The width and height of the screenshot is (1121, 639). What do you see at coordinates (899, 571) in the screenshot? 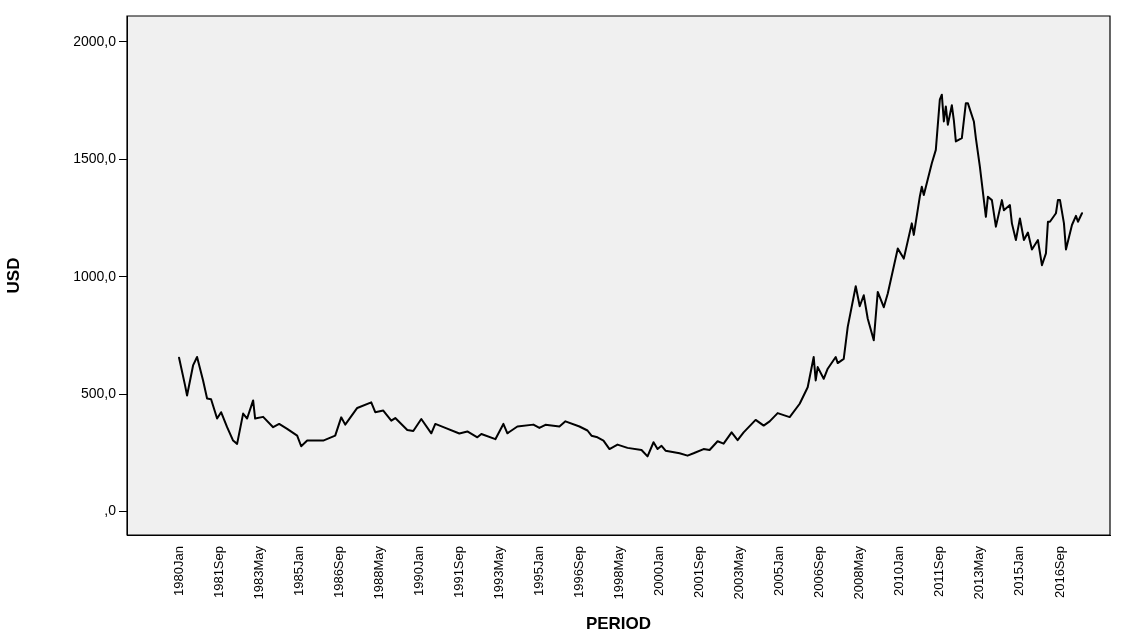
I see `x-tick-label: 2010Jan` at bounding box center [899, 571].